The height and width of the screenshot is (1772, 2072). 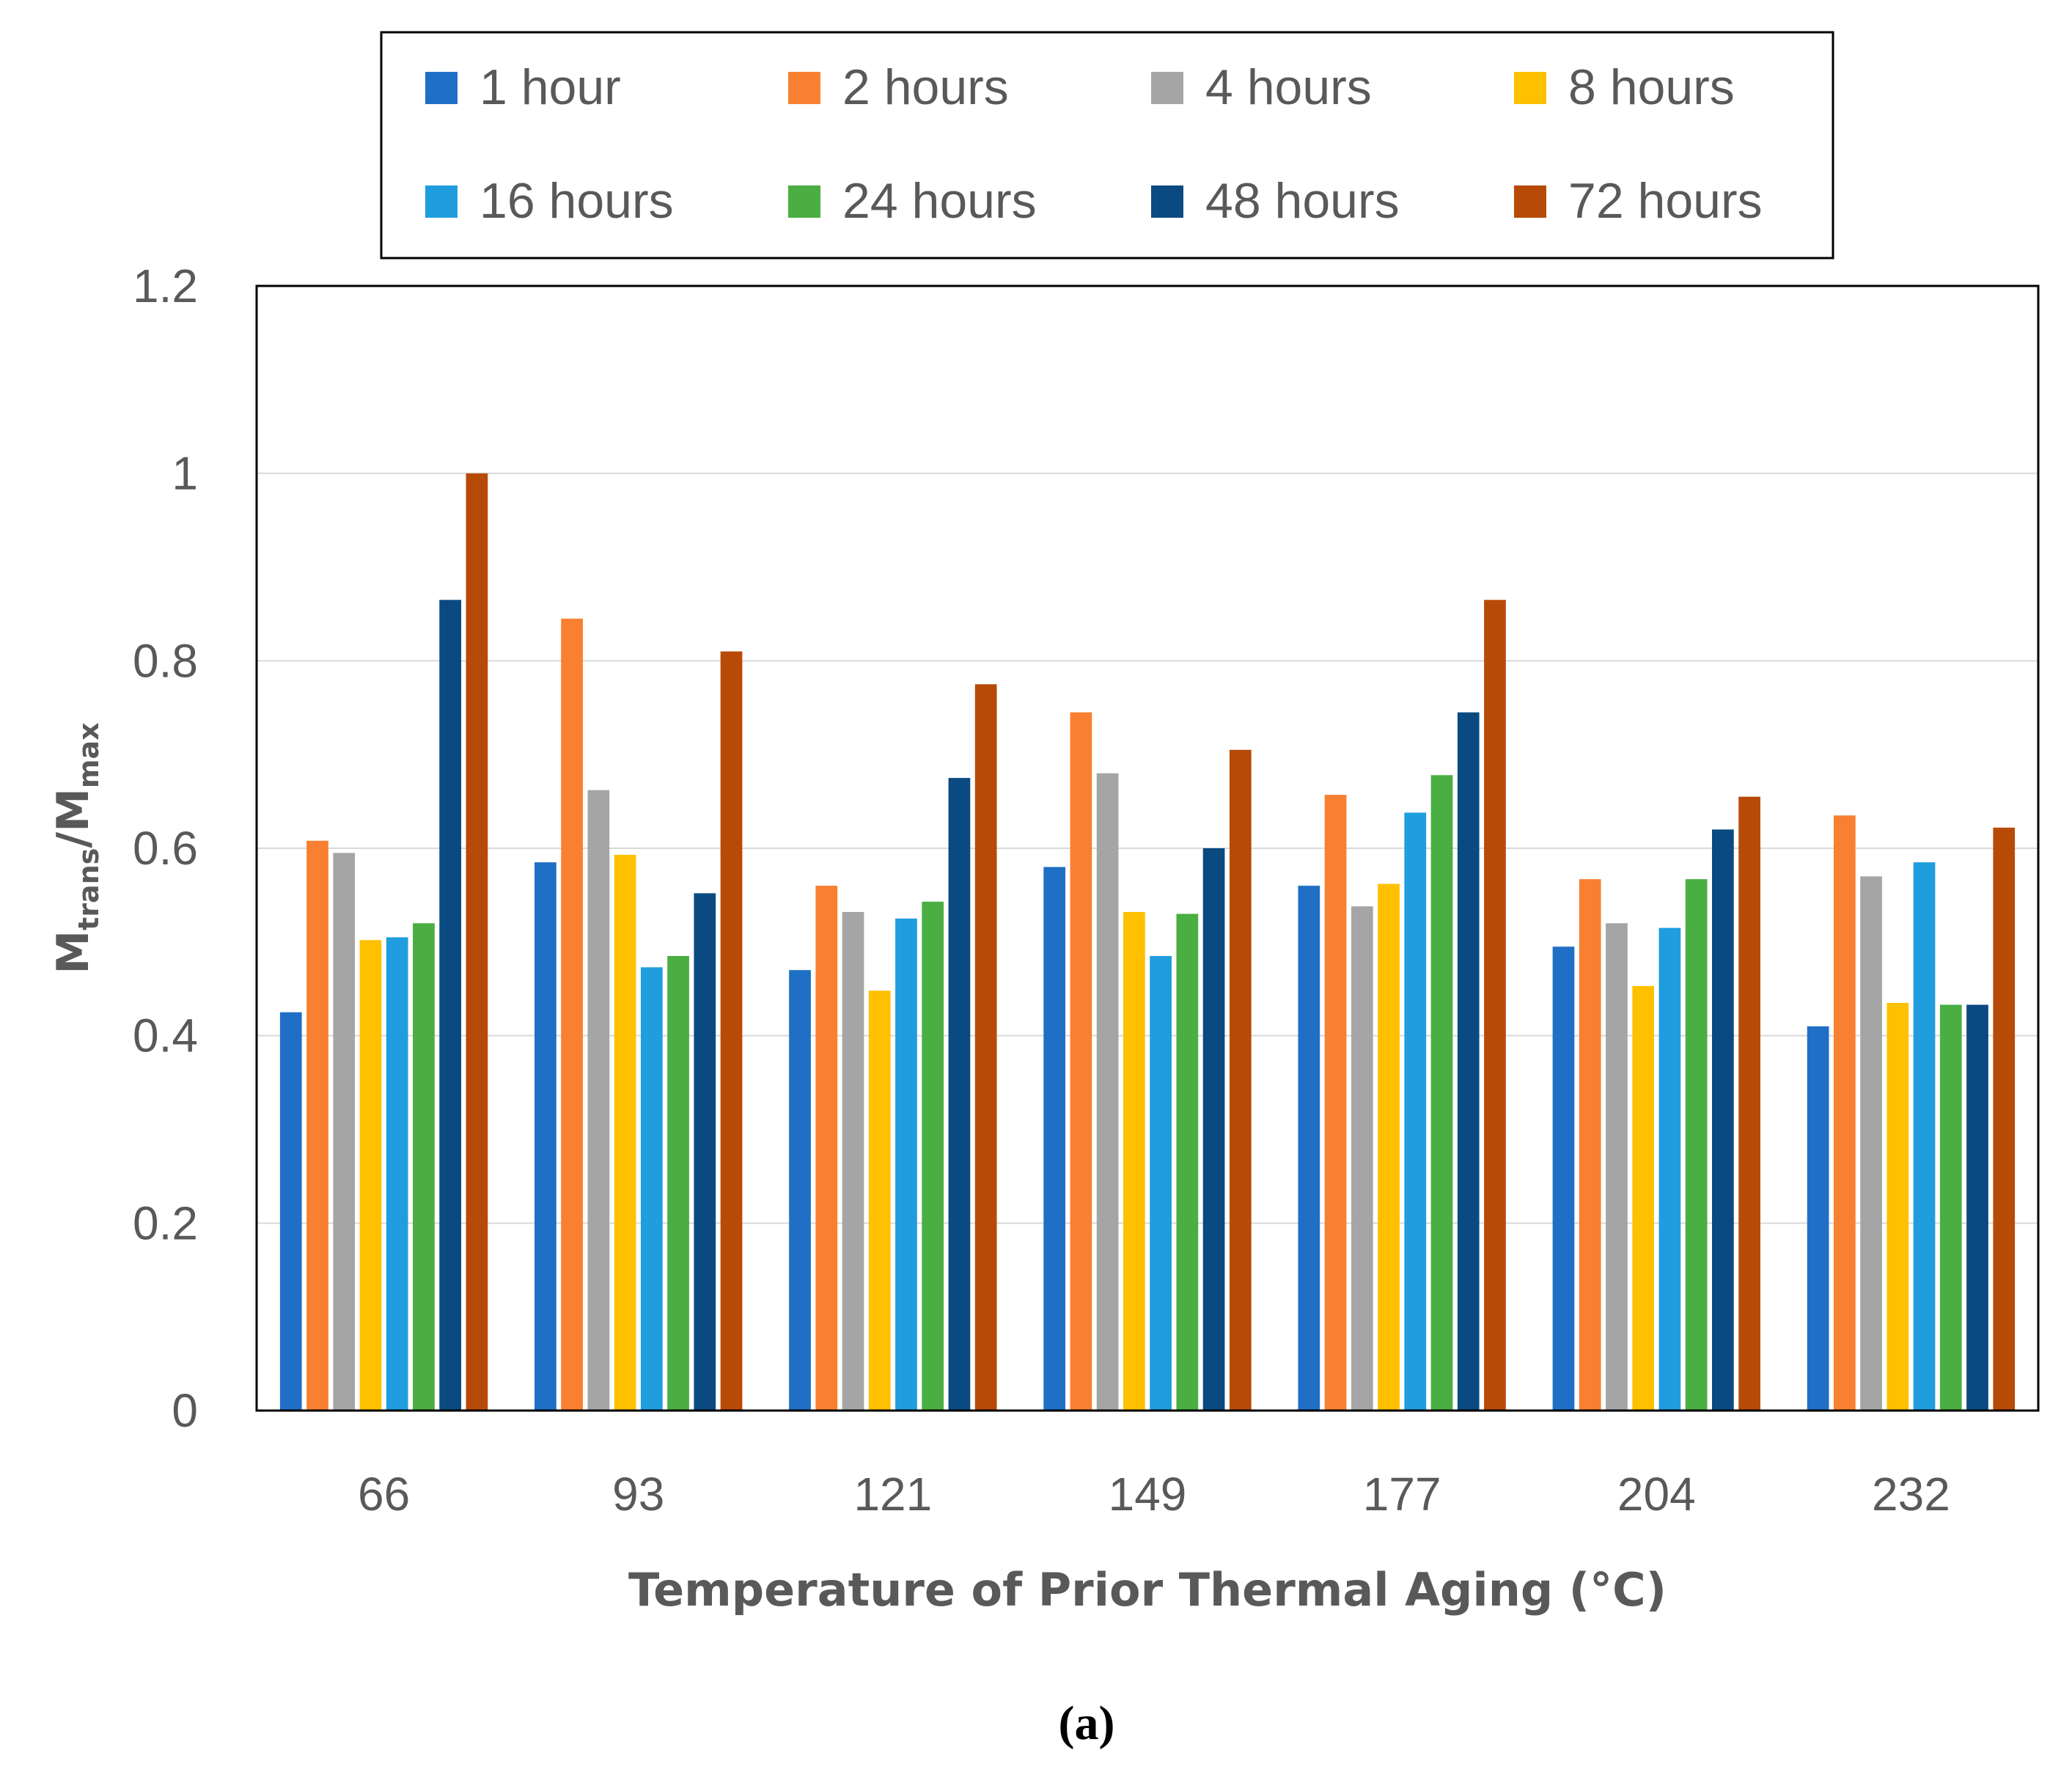 I want to click on y-tick-label: 1, so click(x=185, y=473).